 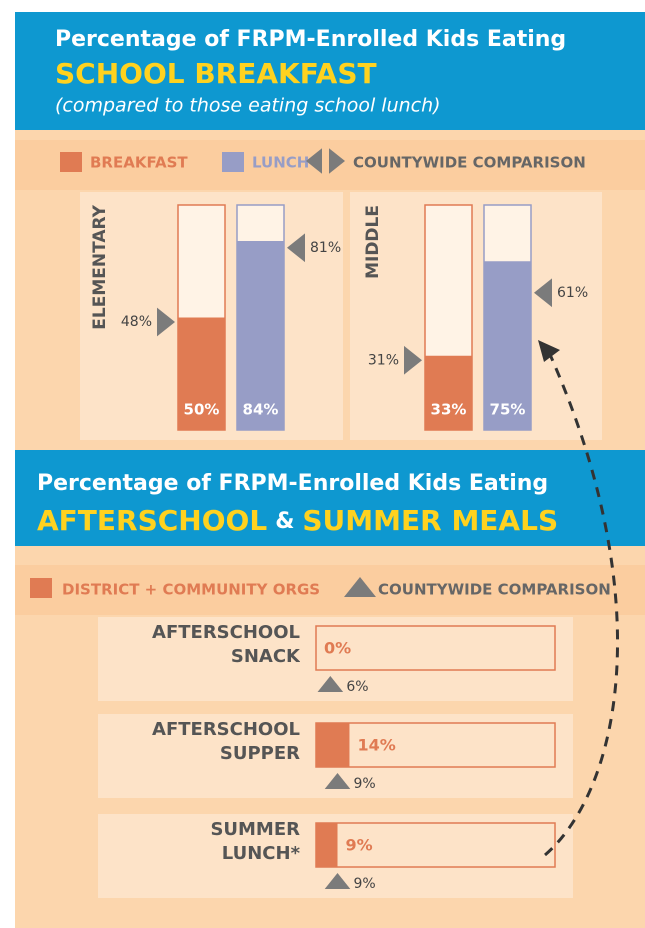 What do you see at coordinates (297, 520) in the screenshot?
I see `title-highlight: AFTERSCHOOL & SUMMER MEALS` at bounding box center [297, 520].